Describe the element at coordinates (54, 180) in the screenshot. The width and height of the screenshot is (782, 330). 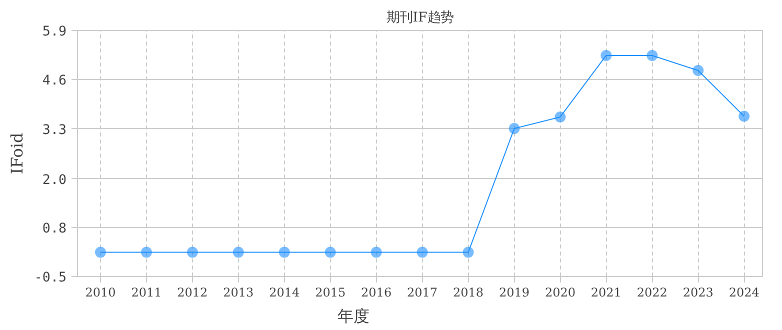
I see `y-tick-label: 2.0` at that location.